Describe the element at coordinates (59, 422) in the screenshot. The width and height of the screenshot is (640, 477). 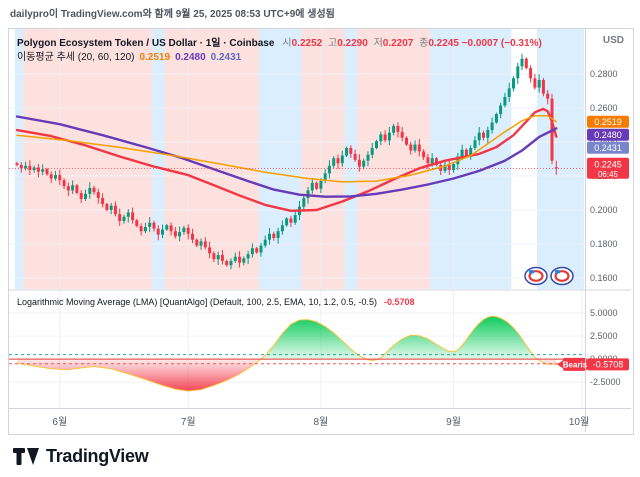
I see `svg-text: 6월` at that location.